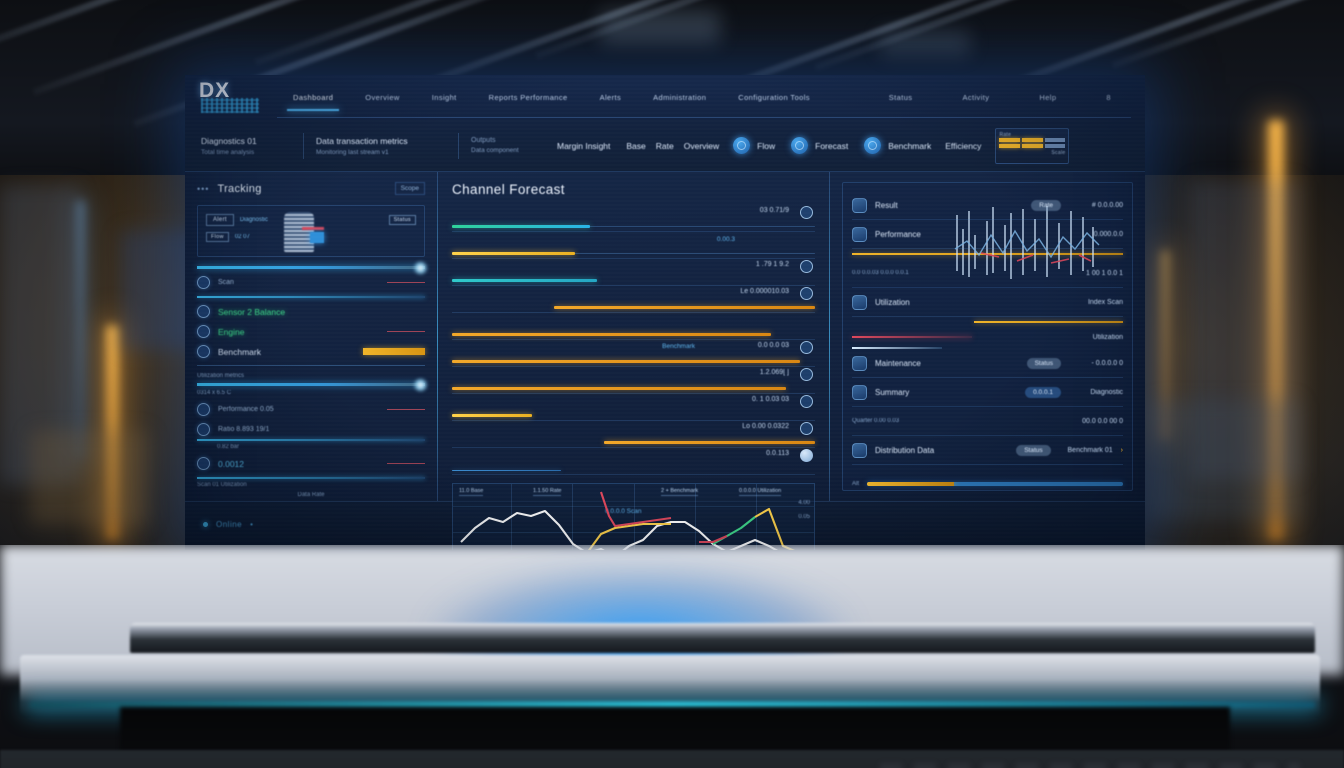 The height and width of the screenshot is (768, 1344). I want to click on accent-red-line, so click(406, 409).